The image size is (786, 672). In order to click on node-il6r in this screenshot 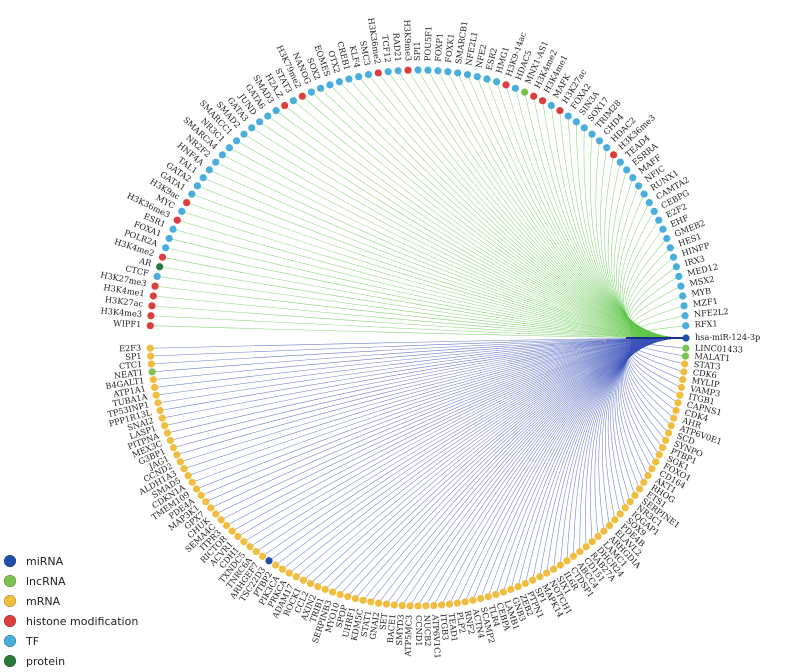, I will do `click(560, 565)`.